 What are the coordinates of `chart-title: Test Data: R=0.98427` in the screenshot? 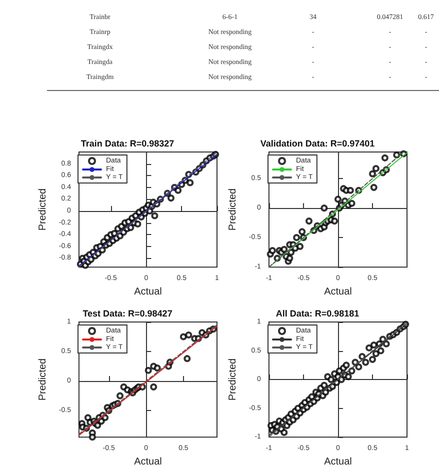 It's located at (127, 313).